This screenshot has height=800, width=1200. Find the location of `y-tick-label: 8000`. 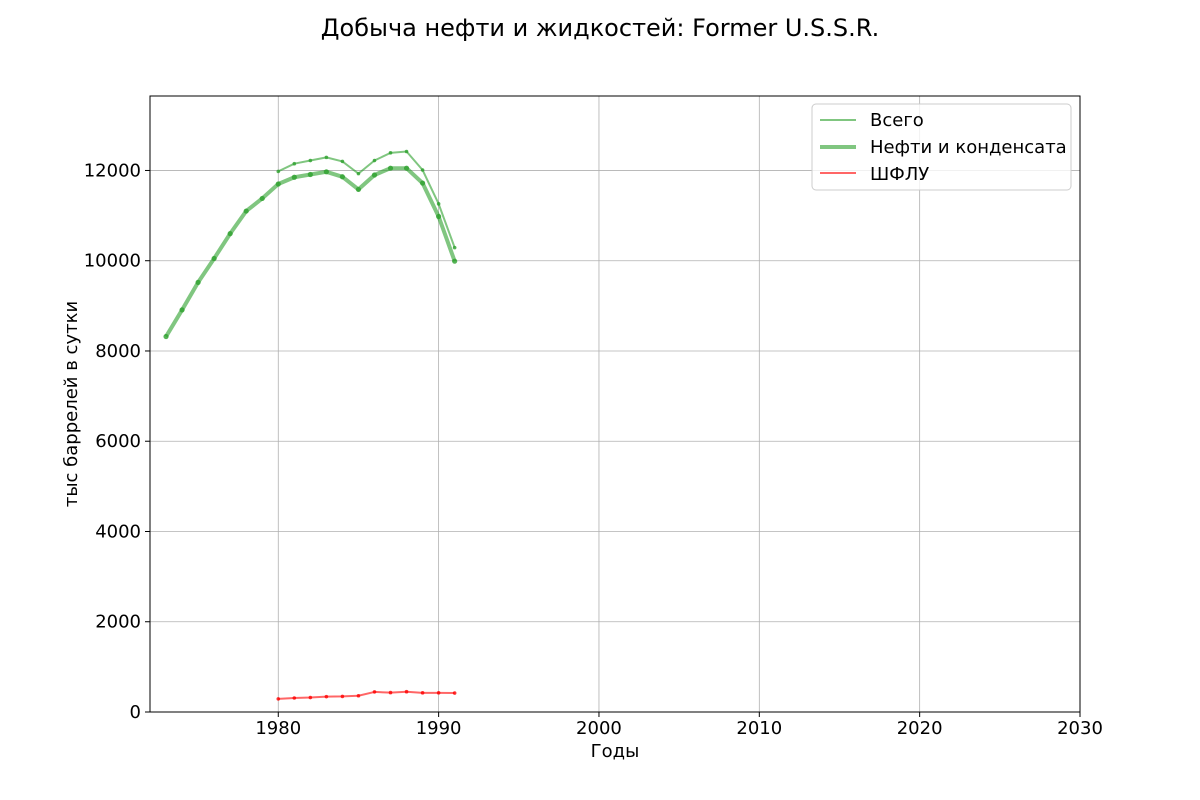

y-tick-label: 8000 is located at coordinates (118, 351).